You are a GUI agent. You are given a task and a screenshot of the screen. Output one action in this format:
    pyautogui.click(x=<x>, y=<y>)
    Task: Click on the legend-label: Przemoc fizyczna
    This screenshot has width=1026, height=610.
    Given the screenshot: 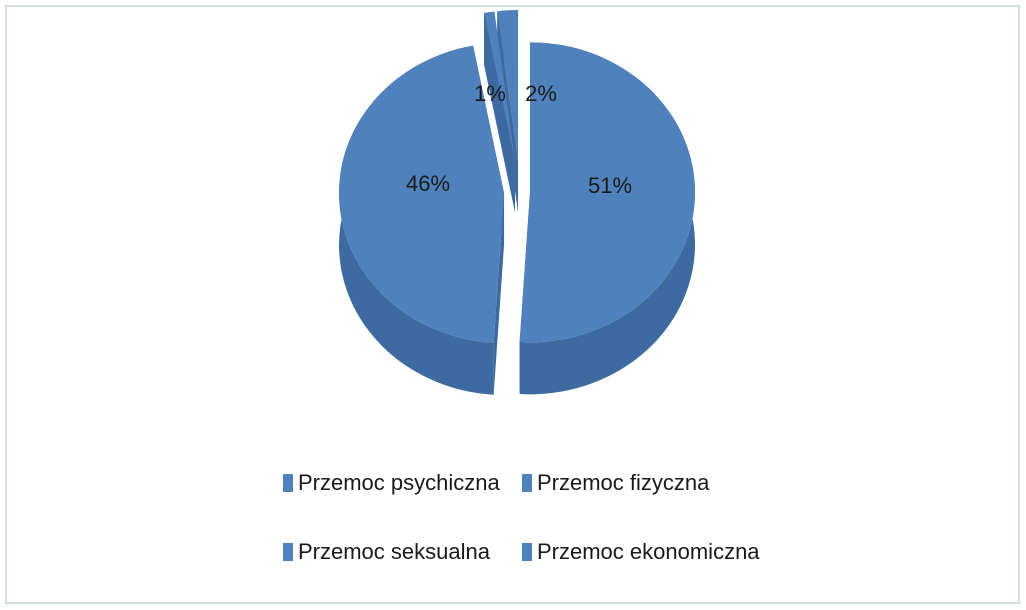 What is the action you would take?
    pyautogui.click(x=623, y=482)
    